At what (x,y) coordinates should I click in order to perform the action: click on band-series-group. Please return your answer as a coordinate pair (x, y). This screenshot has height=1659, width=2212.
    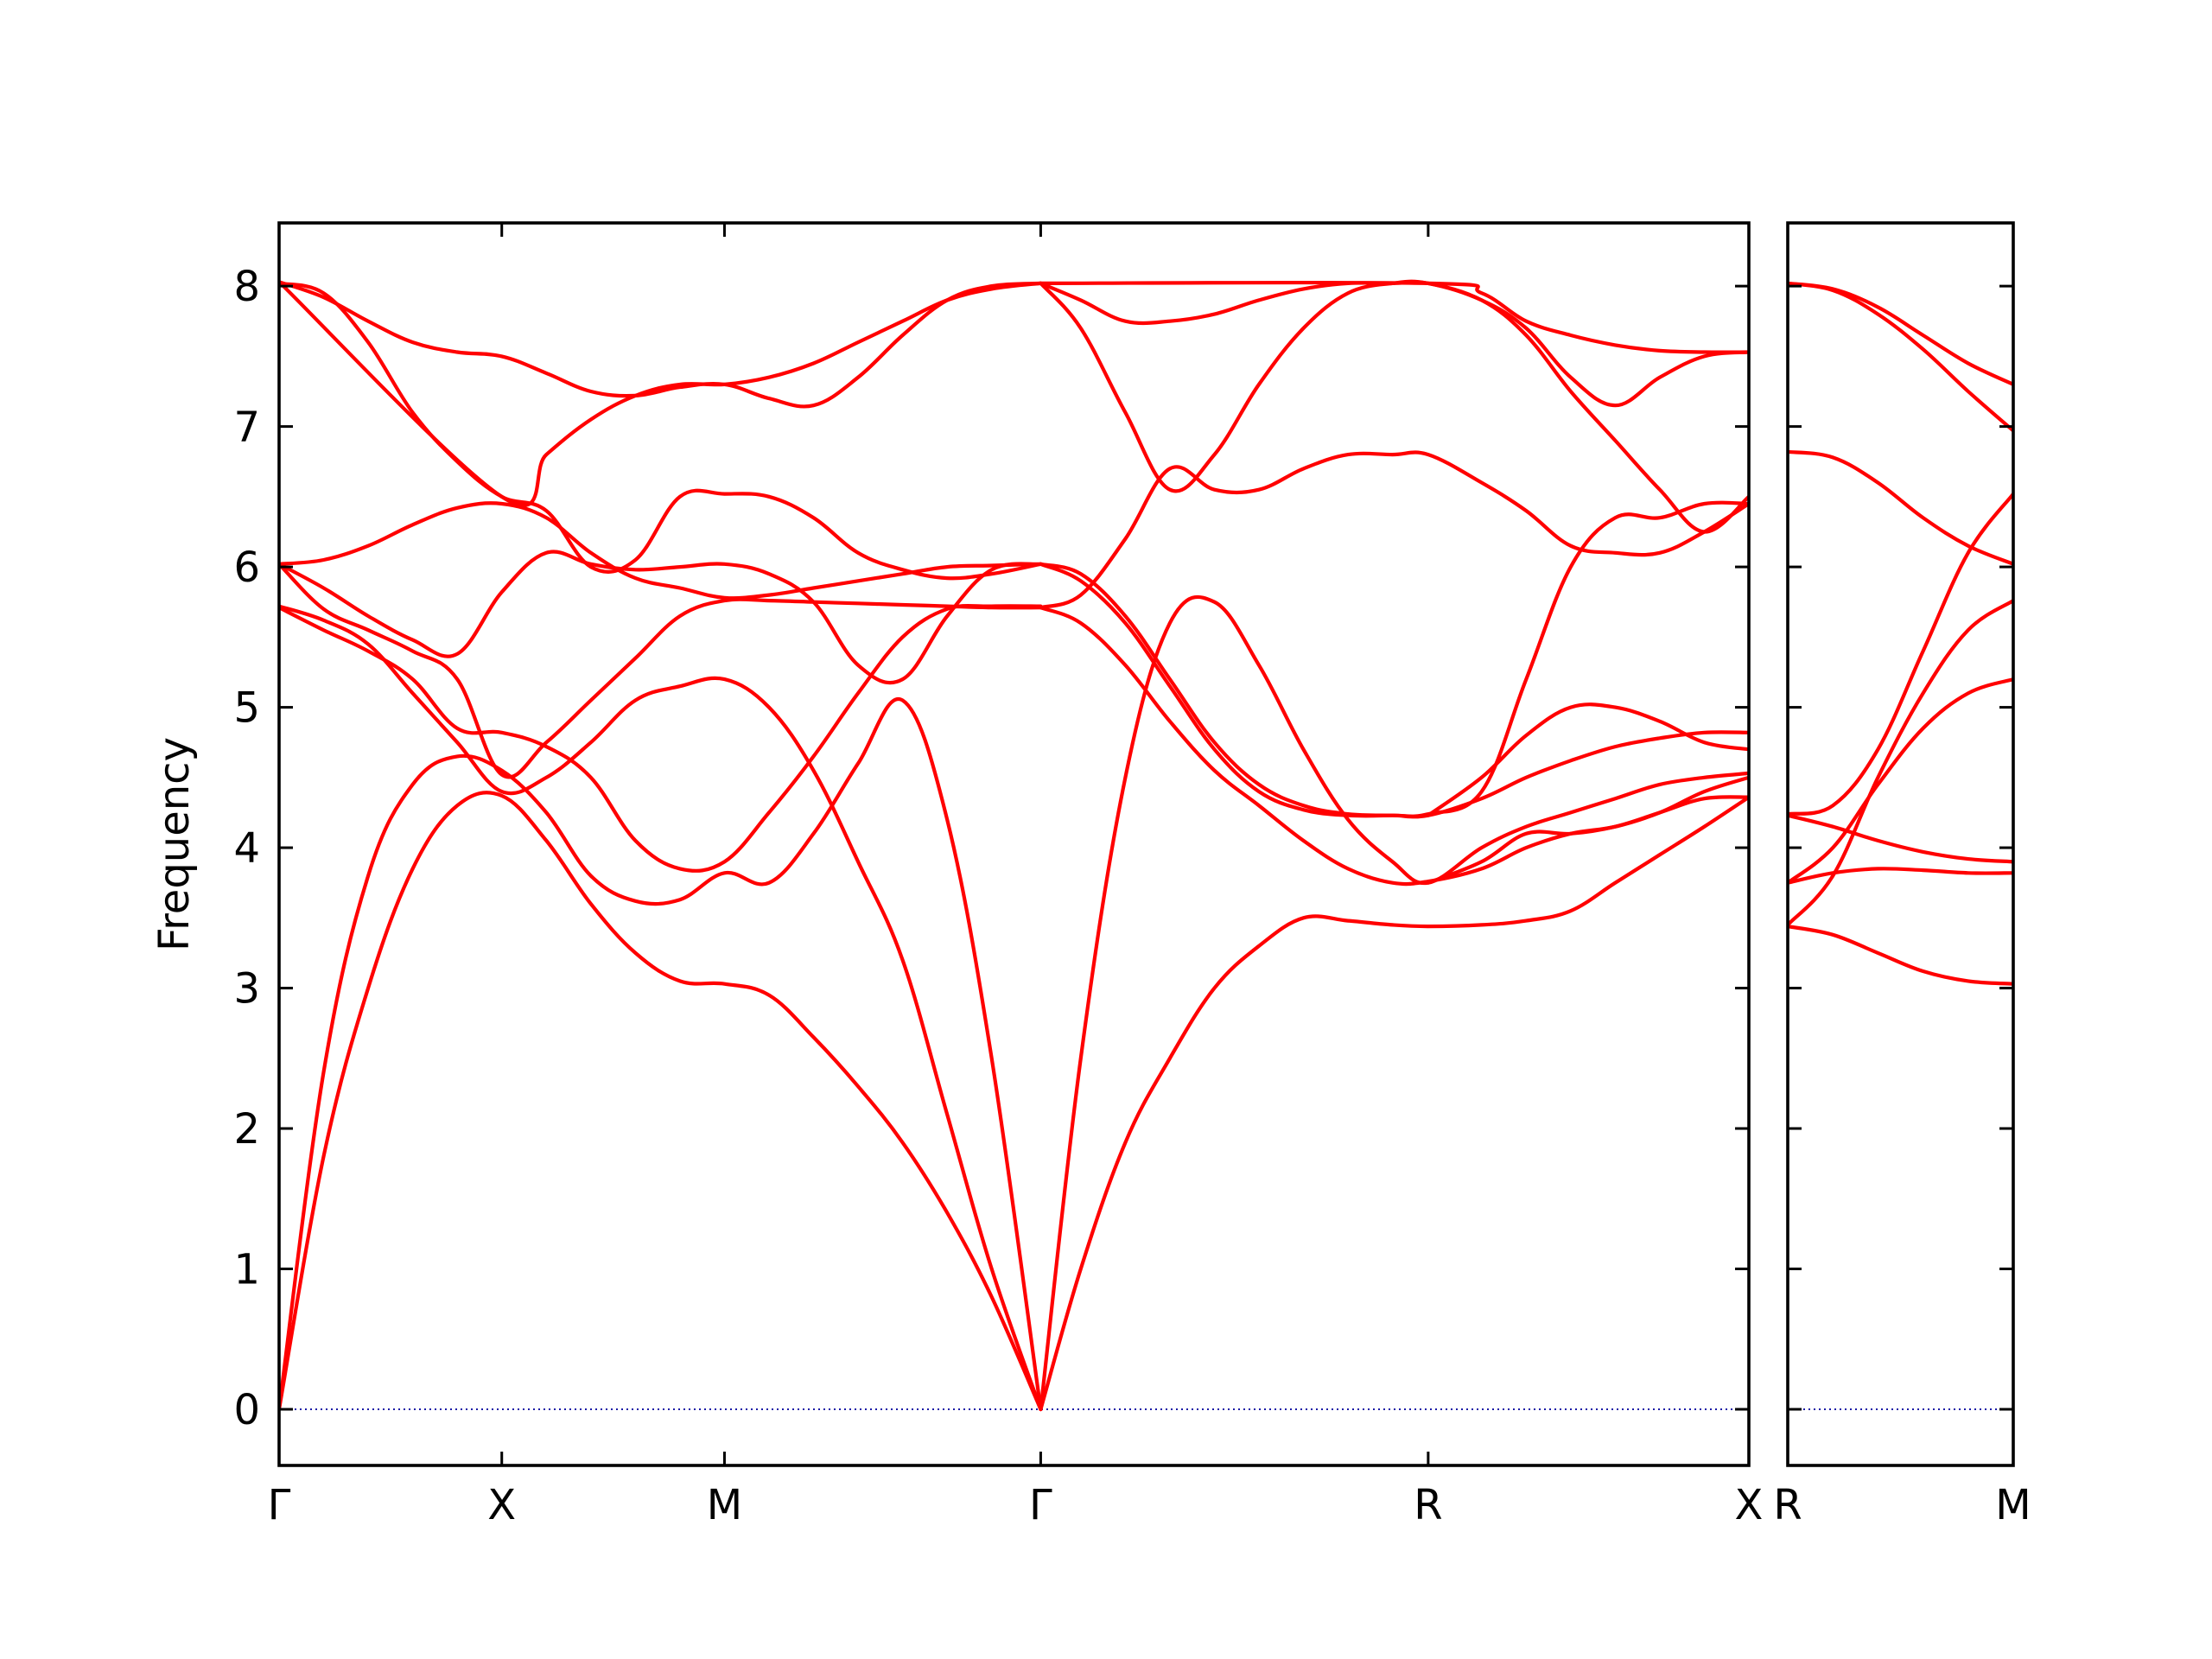
    Looking at the image, I should click on (1900, 633).